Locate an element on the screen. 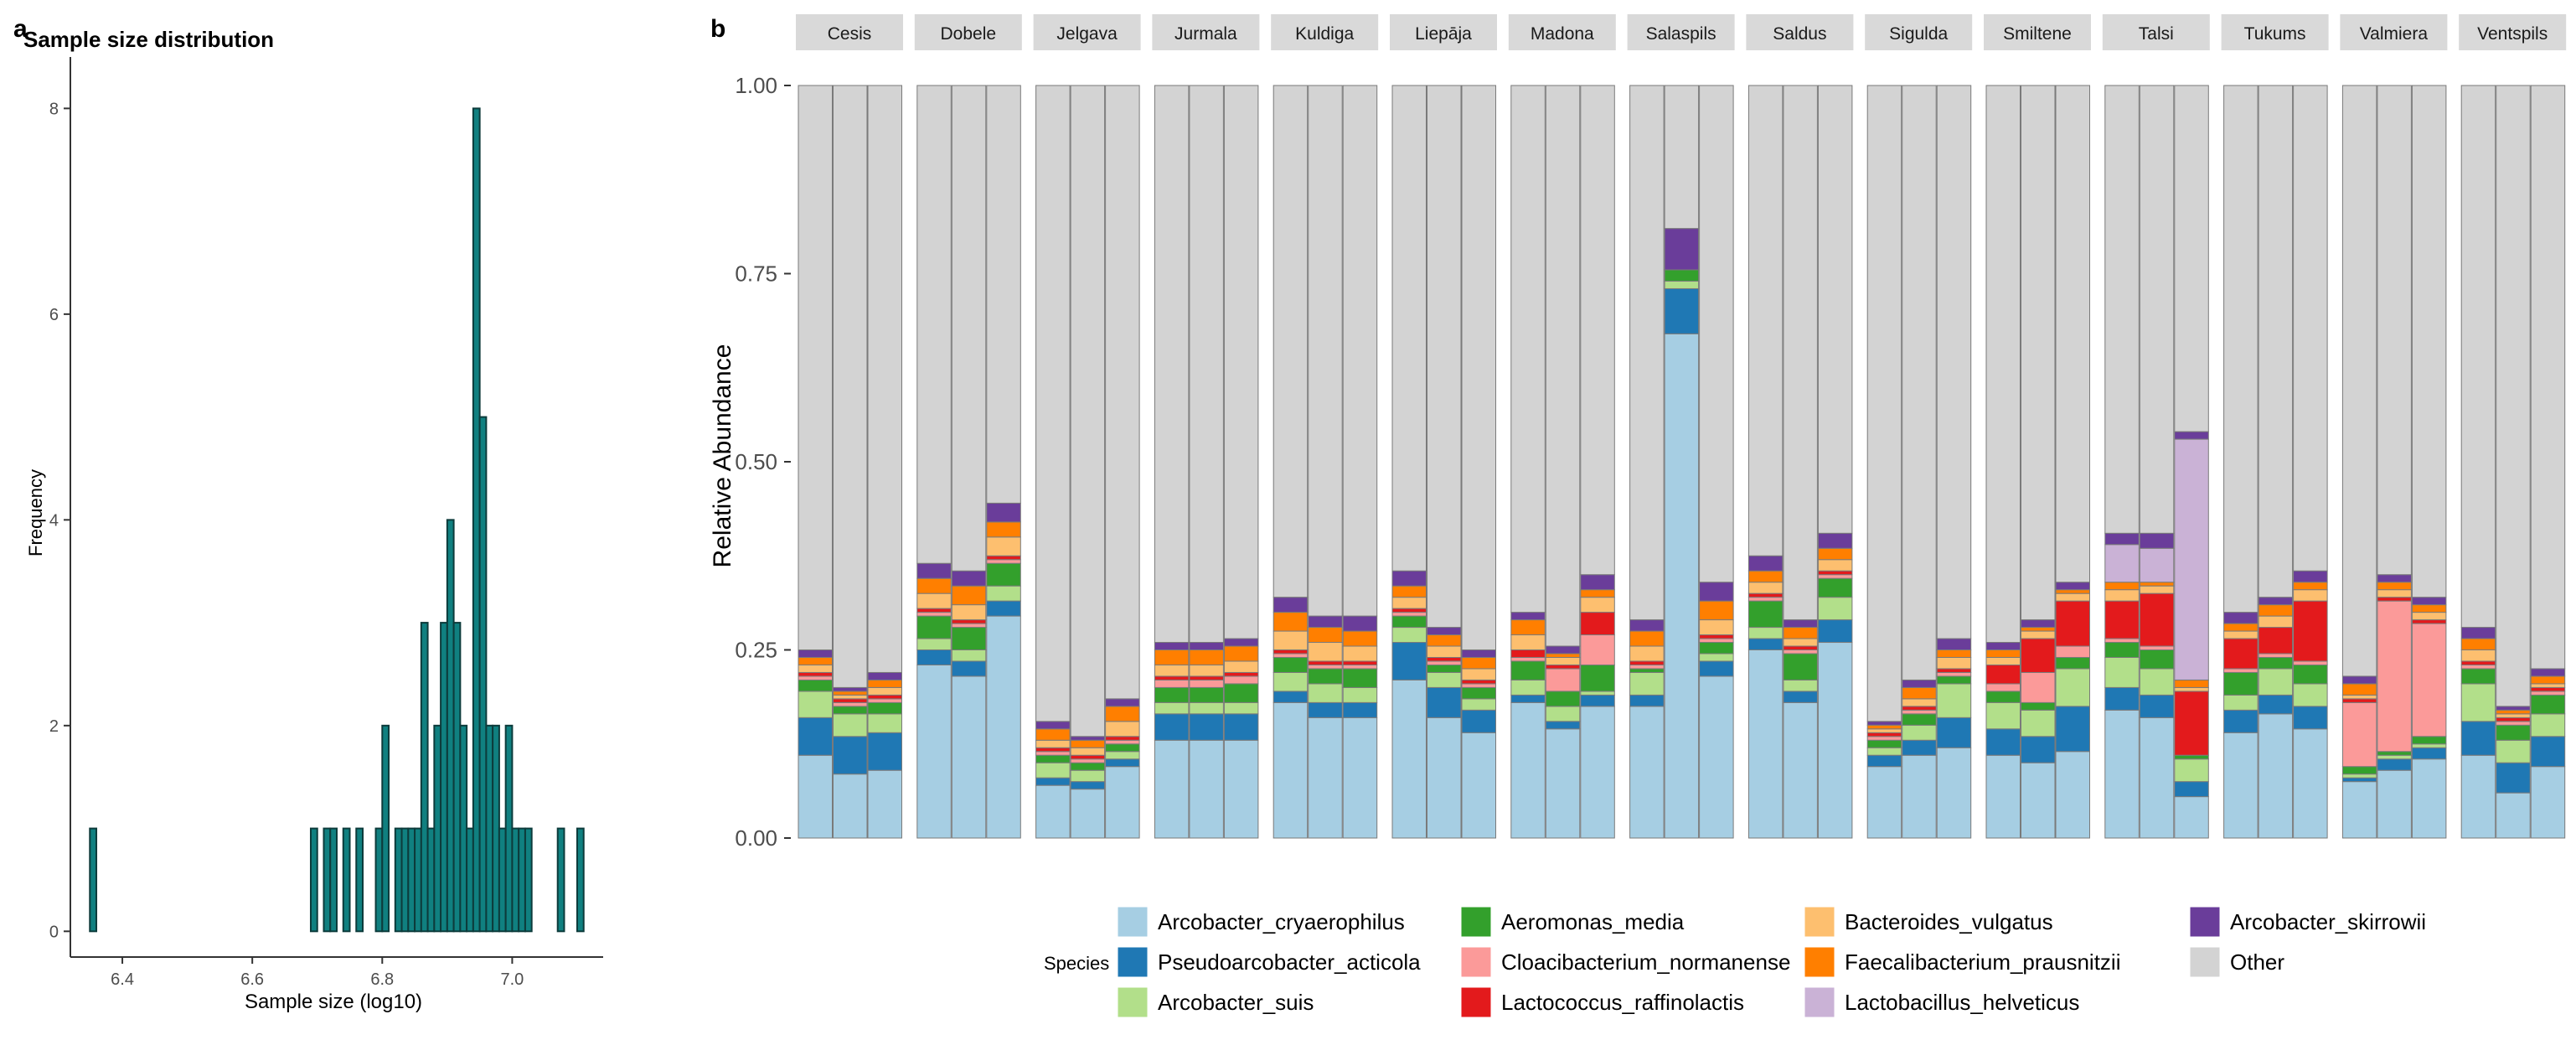  stacked-bar-y-ticks: 0.00 0.25 0.50 0.75 1.00 is located at coordinates (763, 462).